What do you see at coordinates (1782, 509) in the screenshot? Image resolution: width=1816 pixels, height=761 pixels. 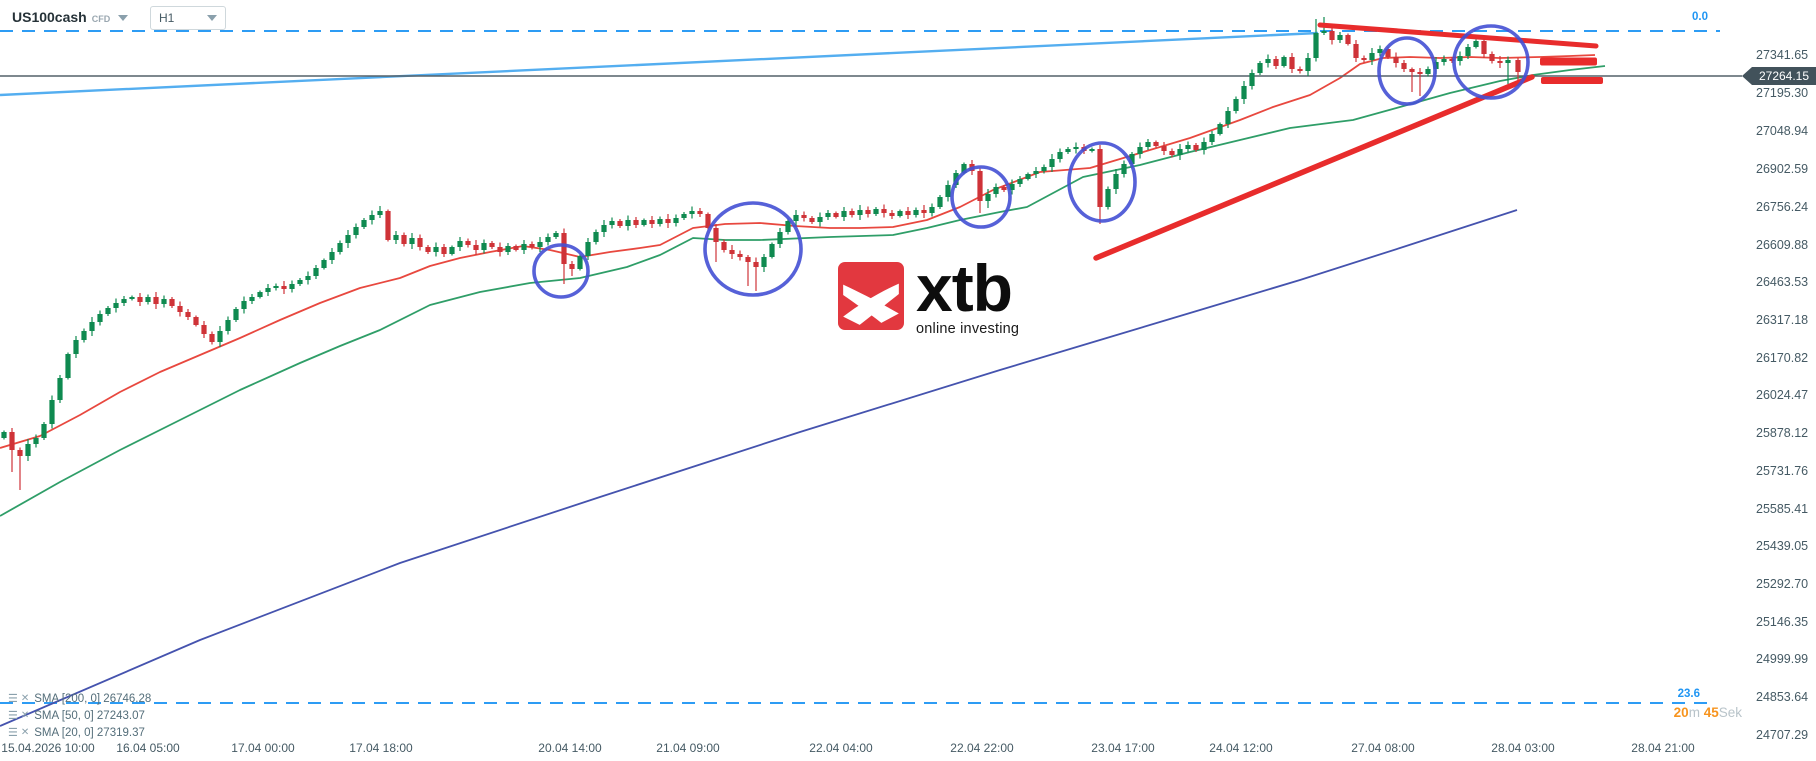 I see `price-axis-label: 25585.41` at bounding box center [1782, 509].